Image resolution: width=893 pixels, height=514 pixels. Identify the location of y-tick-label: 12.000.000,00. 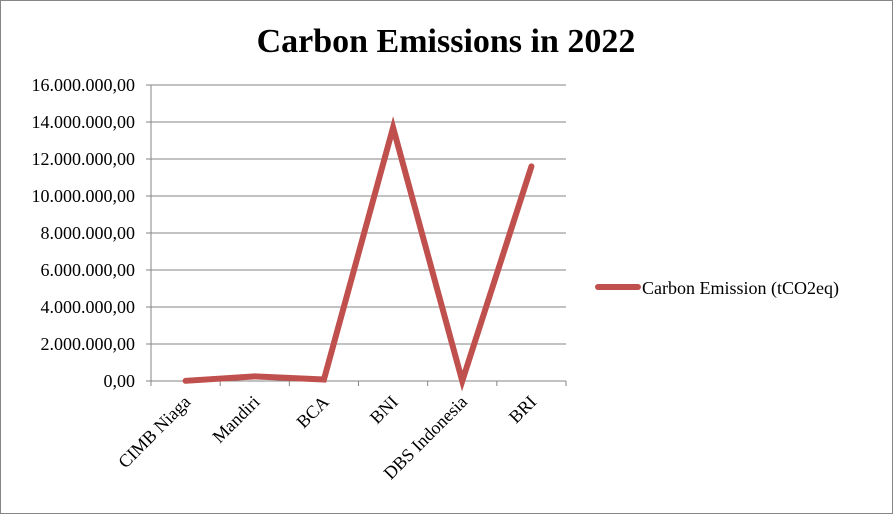
(84, 159).